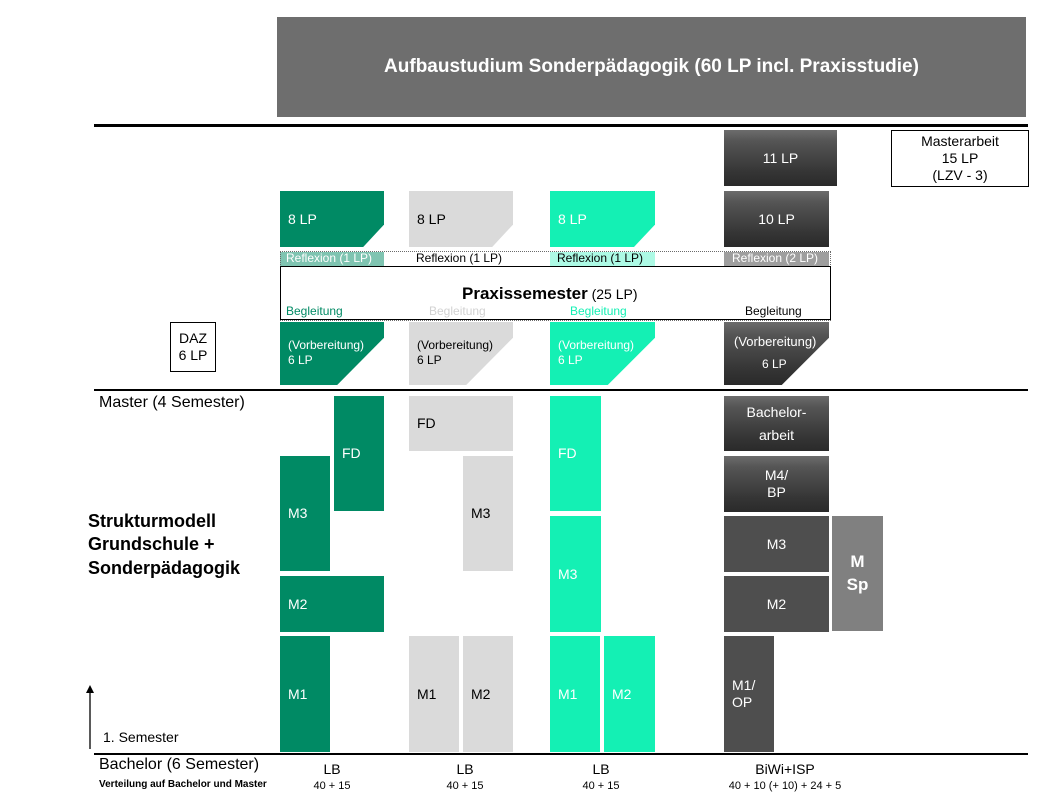  What do you see at coordinates (90, 717) in the screenshot?
I see `up-arrow-icon` at bounding box center [90, 717].